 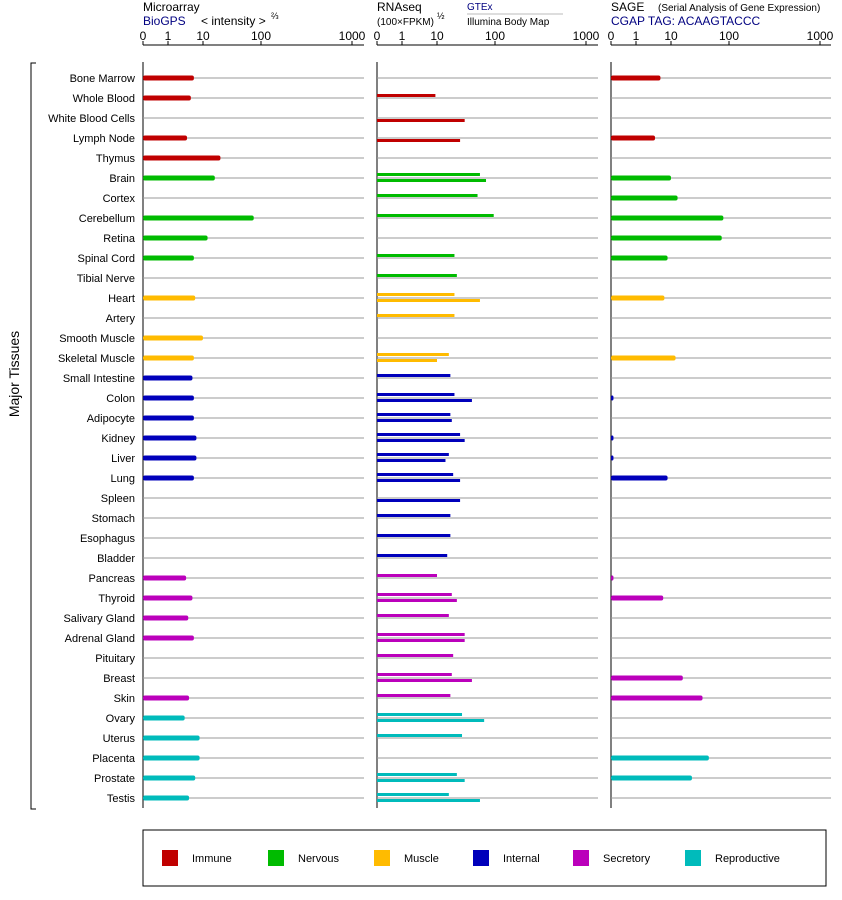 What do you see at coordinates (120, 399) in the screenshot?
I see `tissue-label: Colon` at bounding box center [120, 399].